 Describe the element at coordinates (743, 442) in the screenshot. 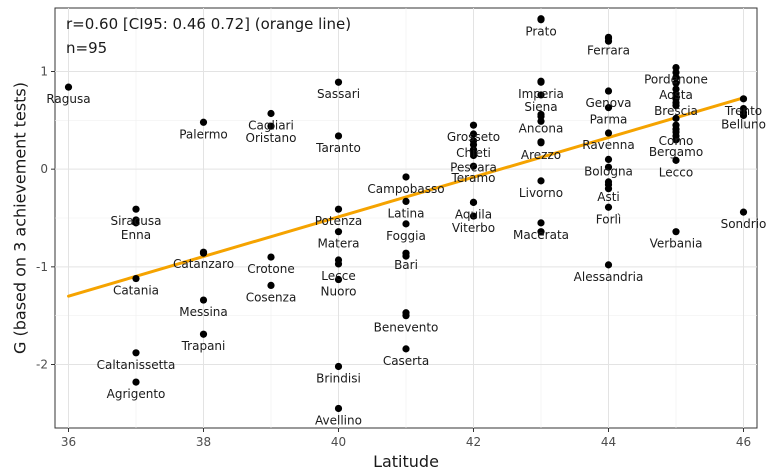

I see `x-tick-label: 46` at that location.